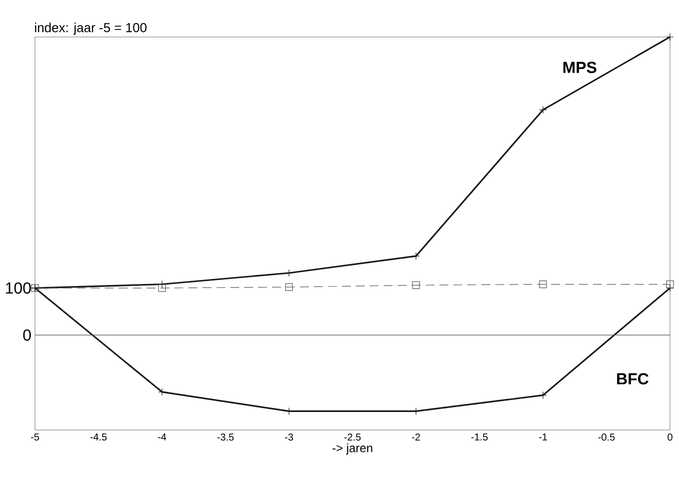 This screenshot has height=492, width=679. I want to click on x-tick-label: -0.5, so click(606, 437).